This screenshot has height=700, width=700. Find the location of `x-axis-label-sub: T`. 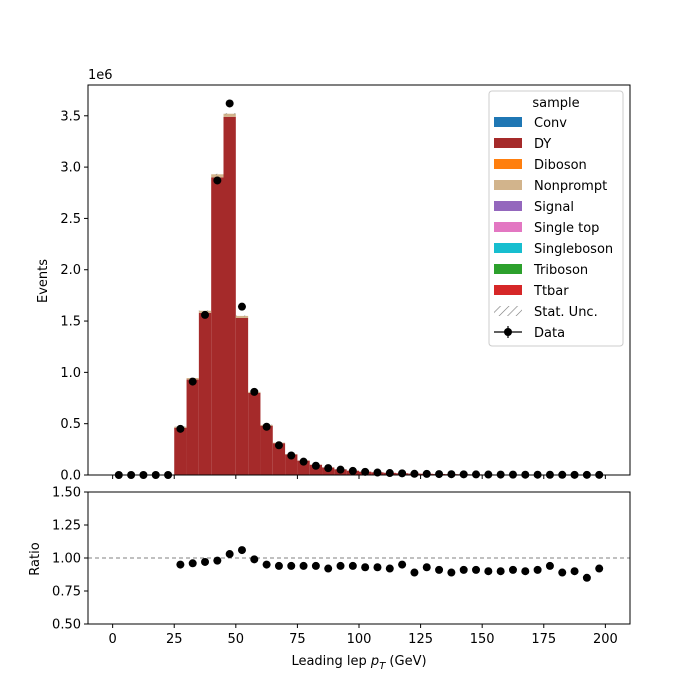

x-axis-label-sub: T is located at coordinates (382, 666).